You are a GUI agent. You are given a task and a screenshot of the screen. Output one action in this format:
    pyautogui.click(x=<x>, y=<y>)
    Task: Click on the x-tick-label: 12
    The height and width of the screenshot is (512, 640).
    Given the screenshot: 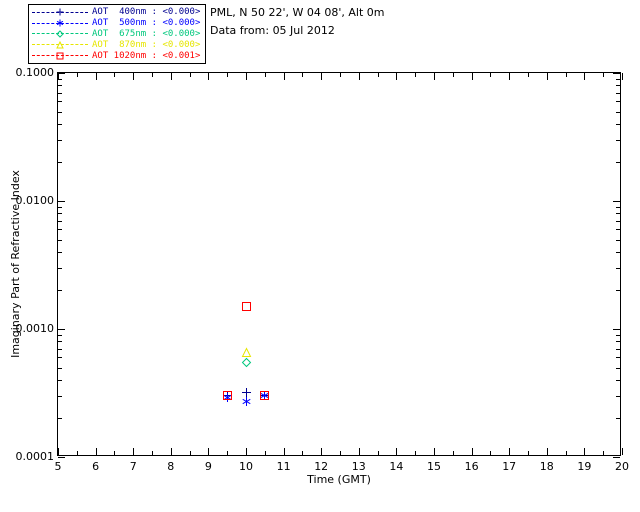 What is the action you would take?
    pyautogui.click(x=321, y=466)
    